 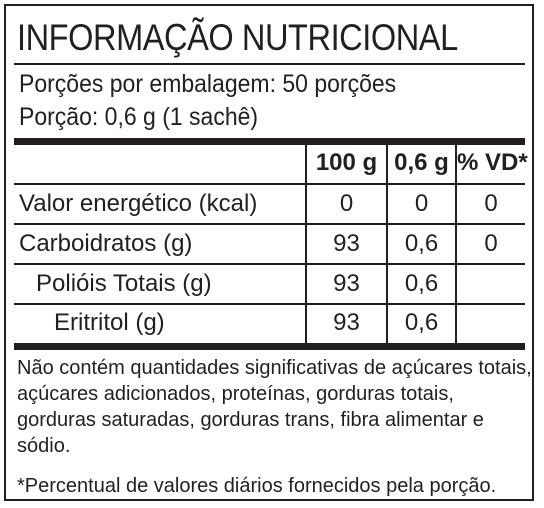 What do you see at coordinates (421, 162) in the screenshot?
I see `header-per-serving: 0,6 g` at bounding box center [421, 162].